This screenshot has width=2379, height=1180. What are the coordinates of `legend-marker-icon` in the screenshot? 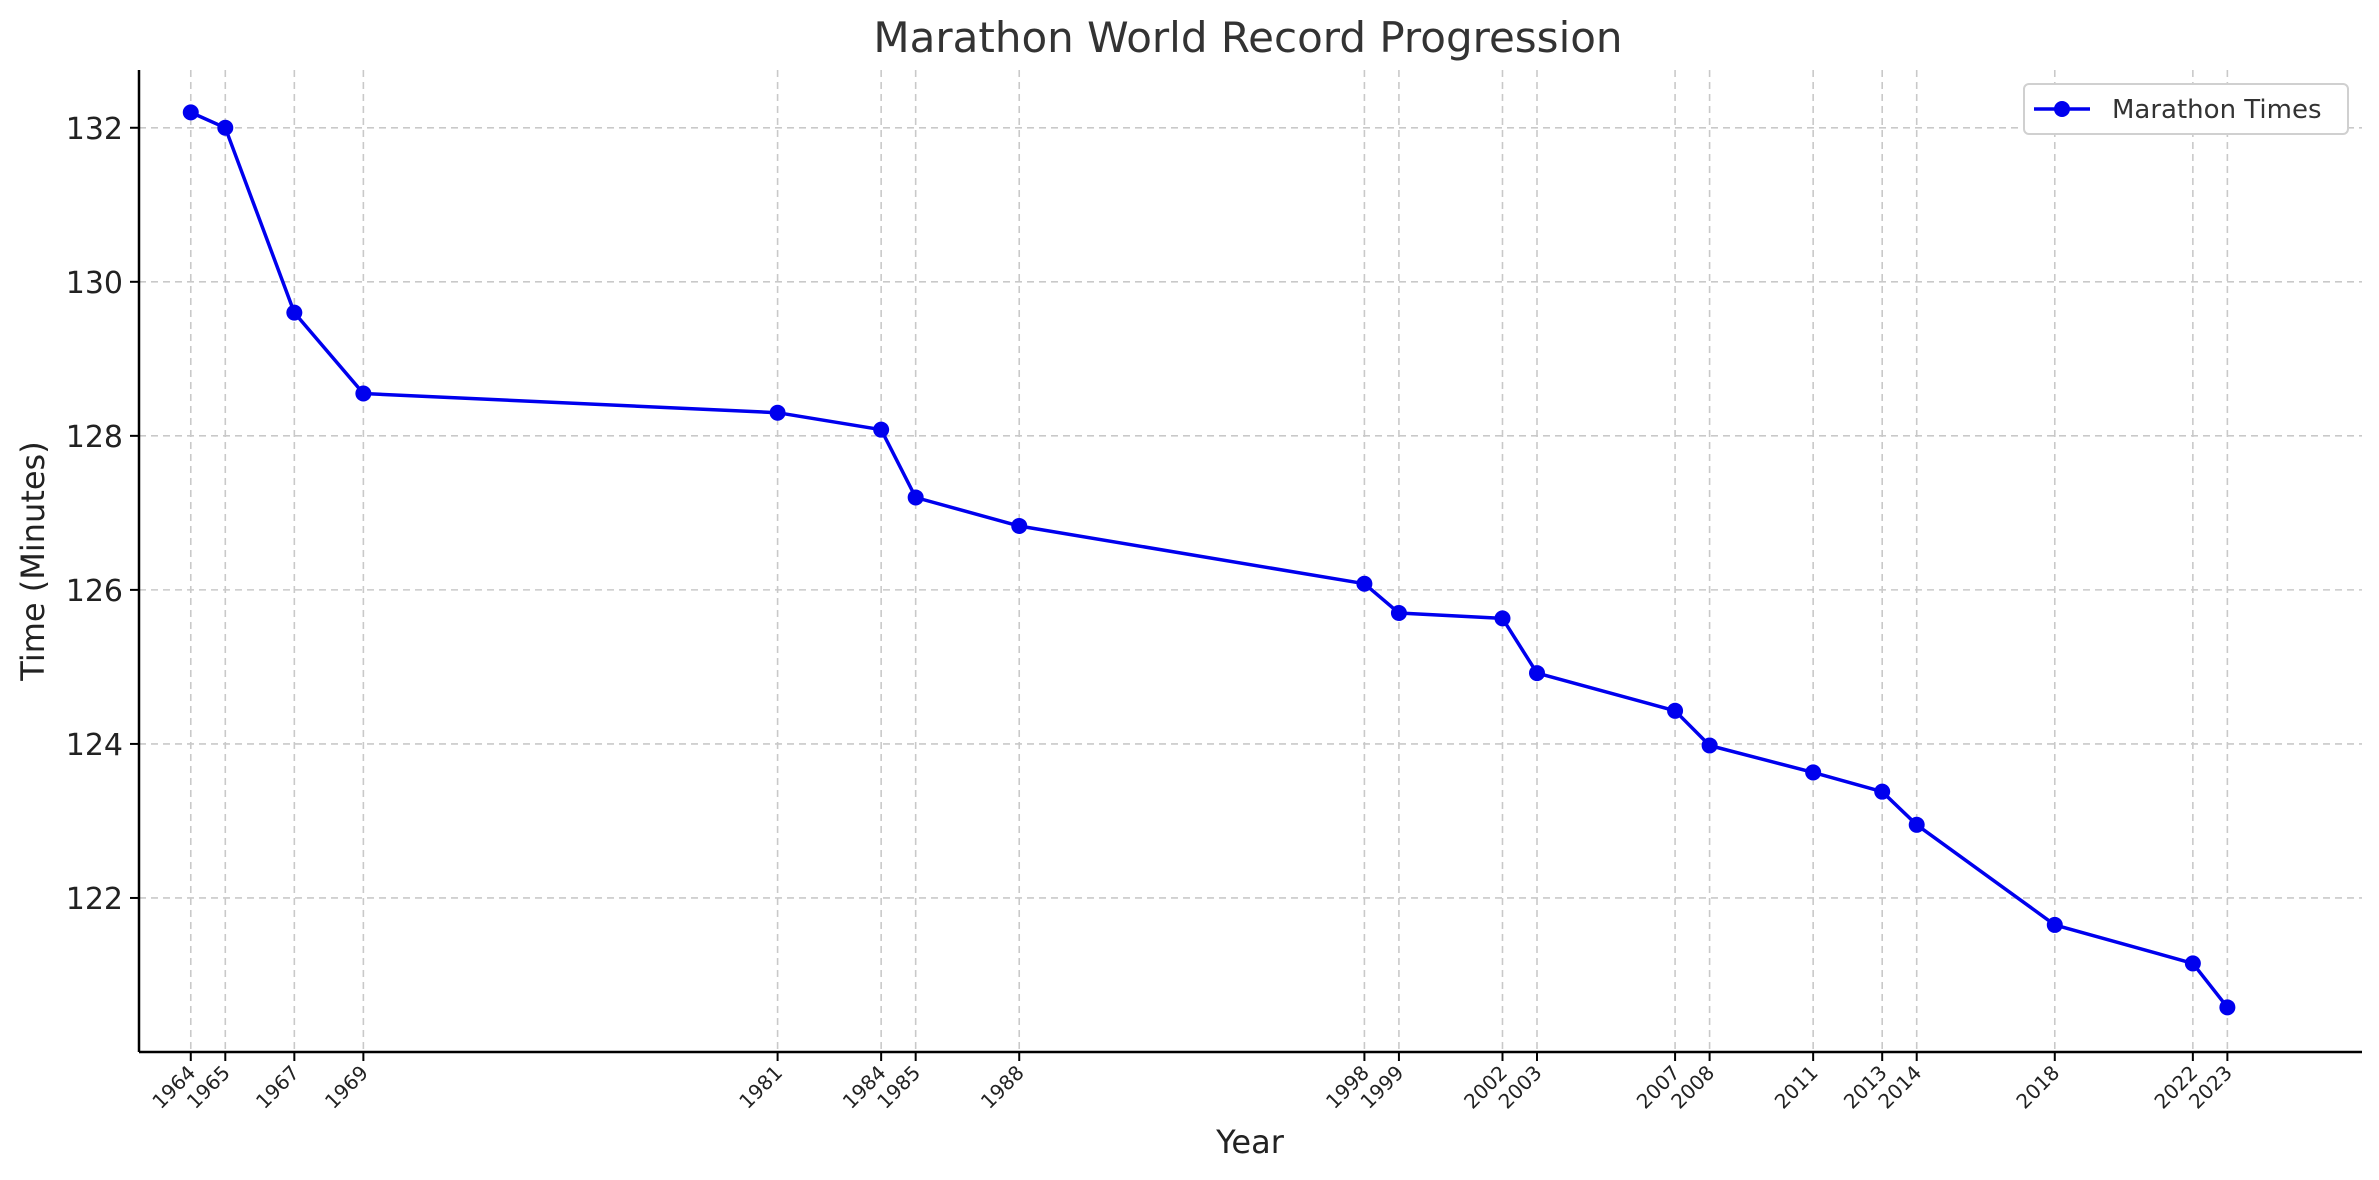 It's located at (2062, 109).